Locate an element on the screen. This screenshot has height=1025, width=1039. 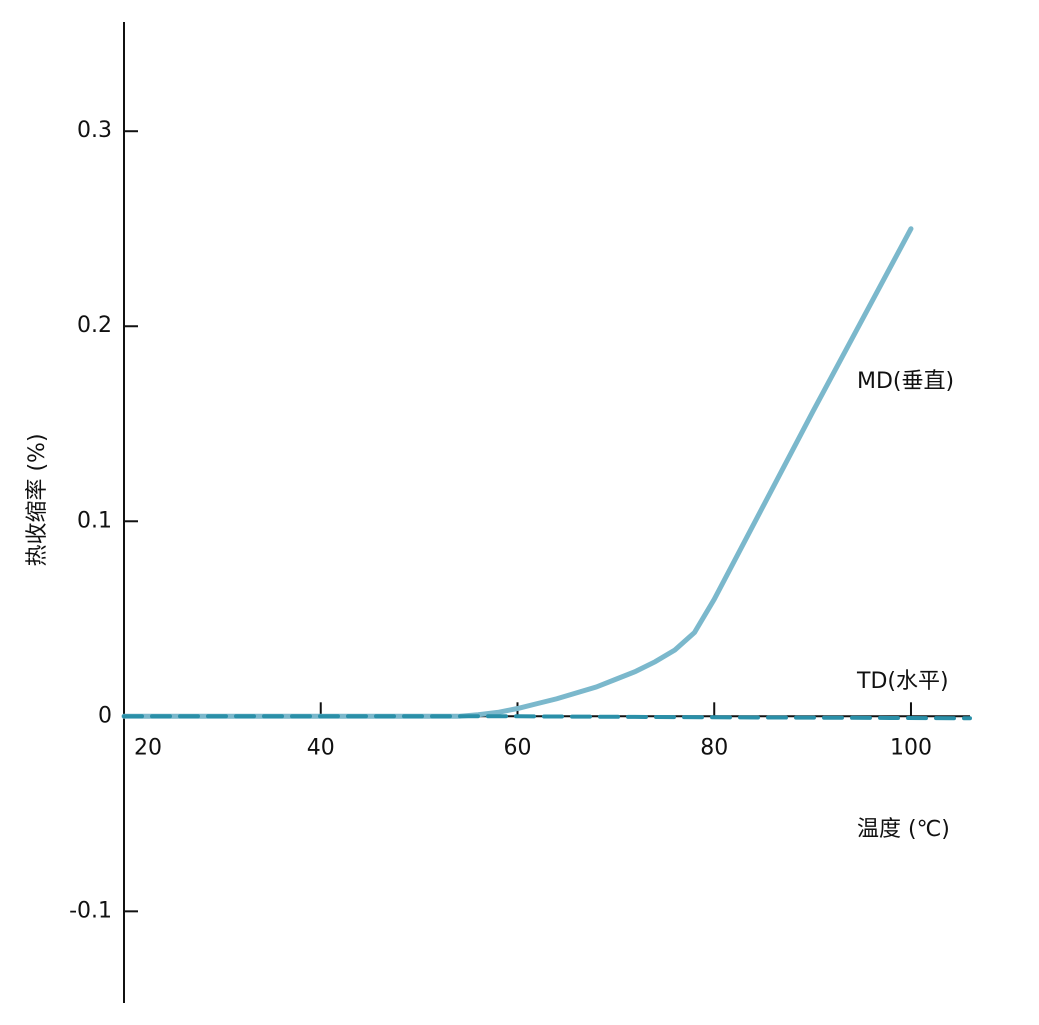
y-tick-label: 0.2 is located at coordinates (94, 325).